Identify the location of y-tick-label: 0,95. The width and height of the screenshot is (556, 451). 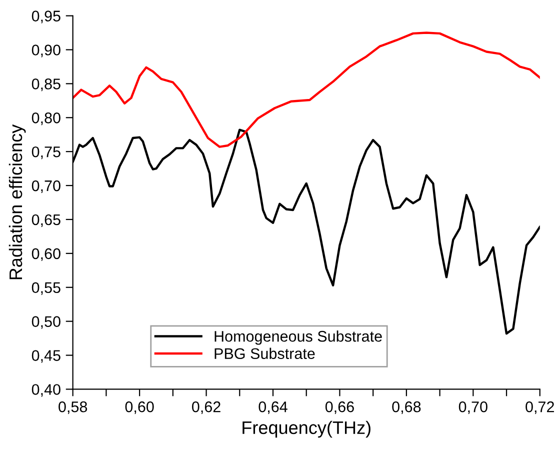
(46, 17).